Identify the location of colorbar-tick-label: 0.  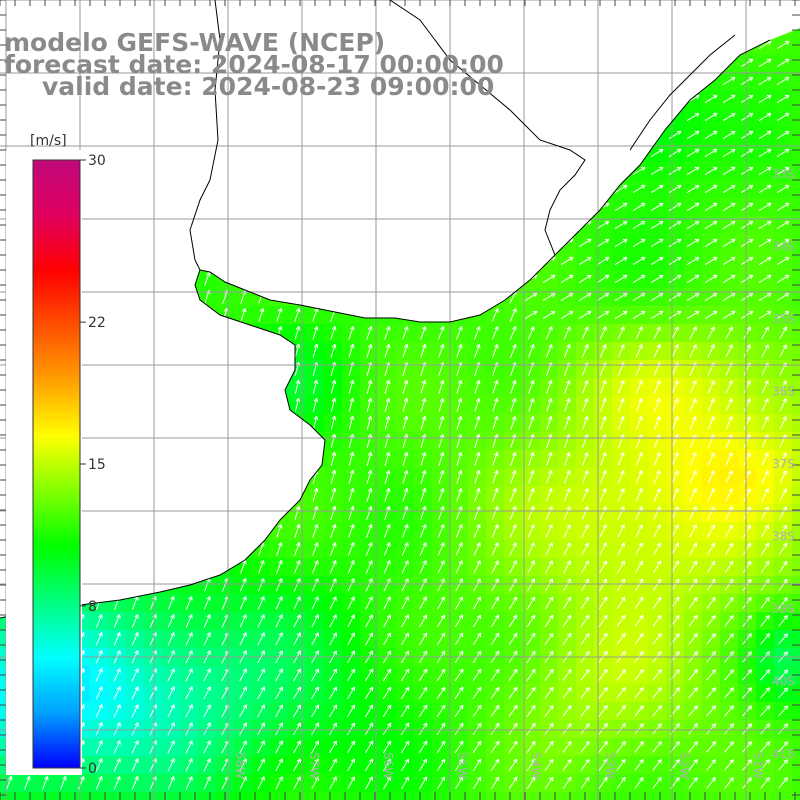
(92, 769).